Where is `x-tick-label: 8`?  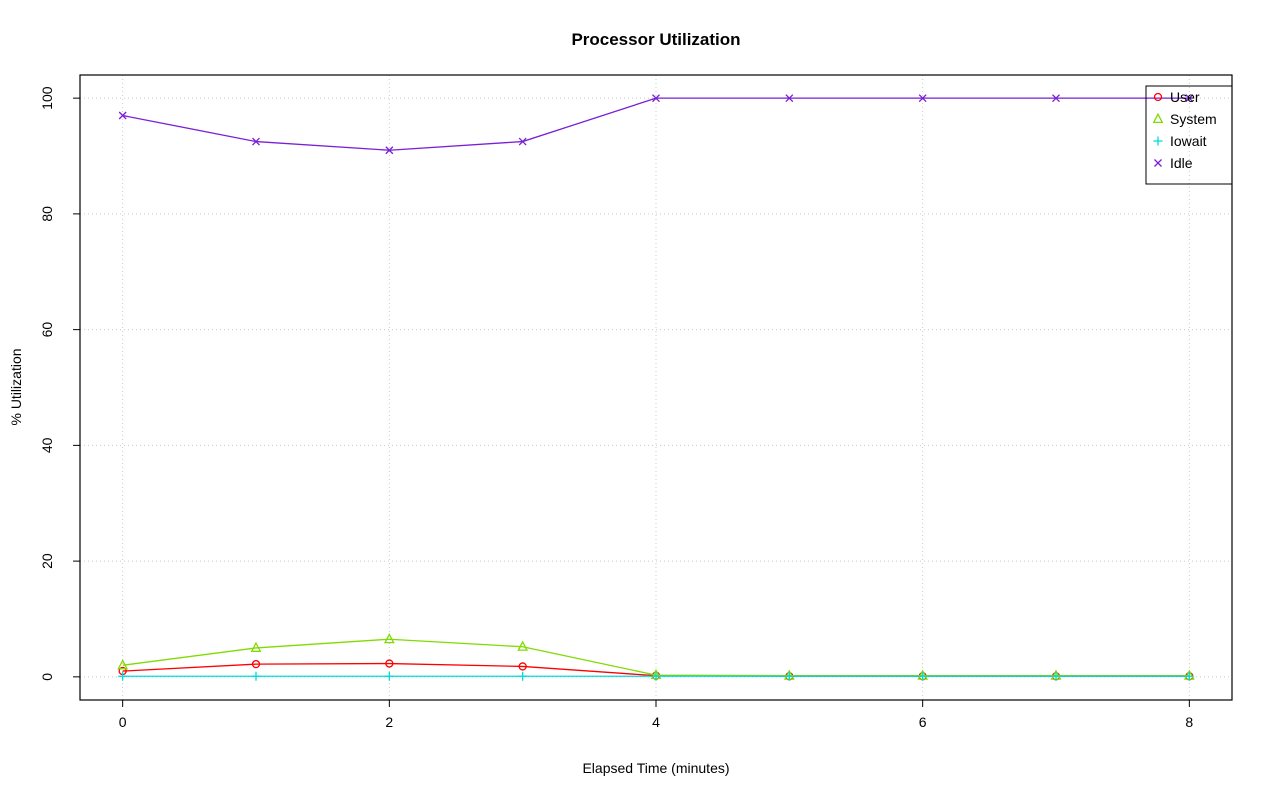
x-tick-label: 8 is located at coordinates (1189, 722).